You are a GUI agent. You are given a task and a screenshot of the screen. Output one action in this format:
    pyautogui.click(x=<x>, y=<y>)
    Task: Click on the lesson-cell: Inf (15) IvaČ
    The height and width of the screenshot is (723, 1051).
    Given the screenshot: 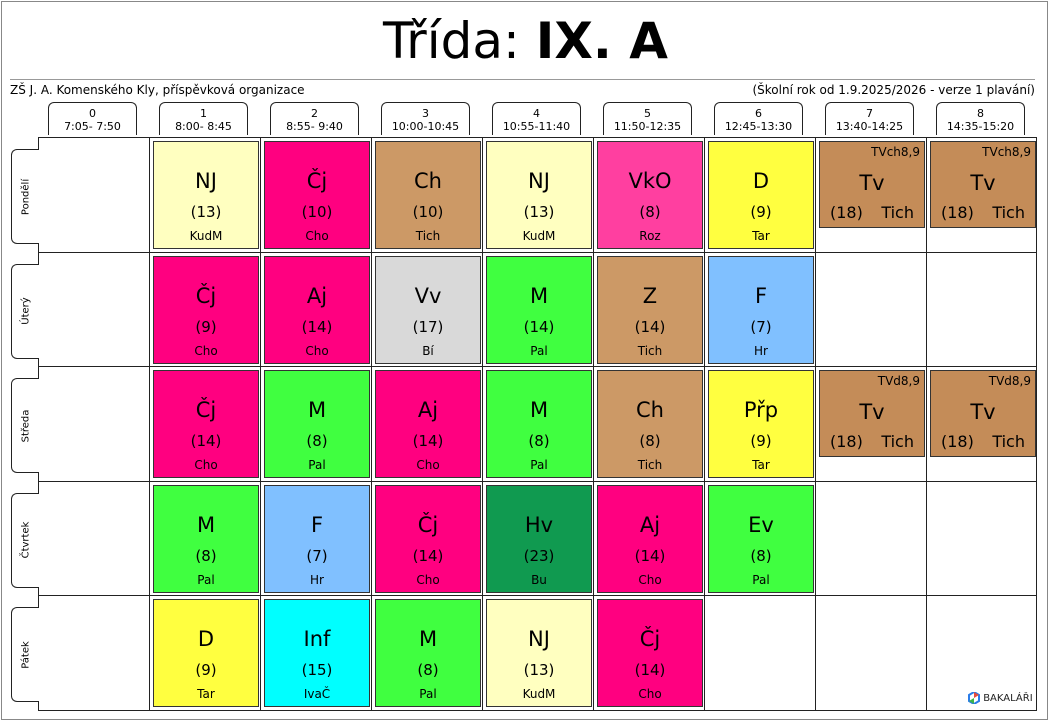 What is the action you would take?
    pyautogui.click(x=317, y=653)
    